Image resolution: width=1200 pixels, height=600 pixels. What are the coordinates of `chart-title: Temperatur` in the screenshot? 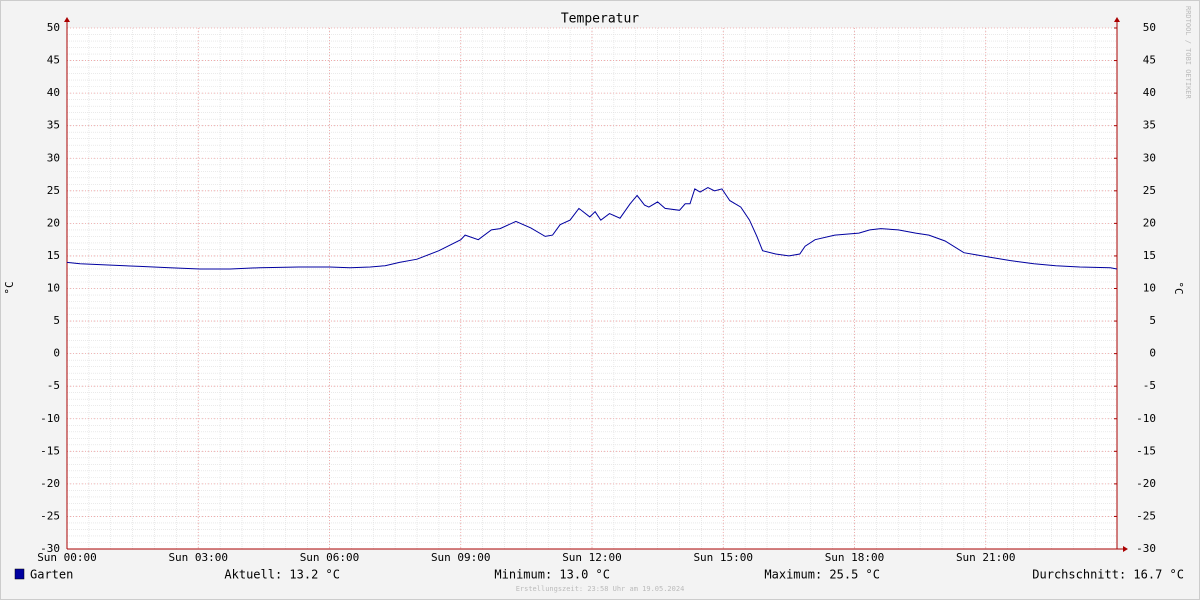 It's located at (600, 19).